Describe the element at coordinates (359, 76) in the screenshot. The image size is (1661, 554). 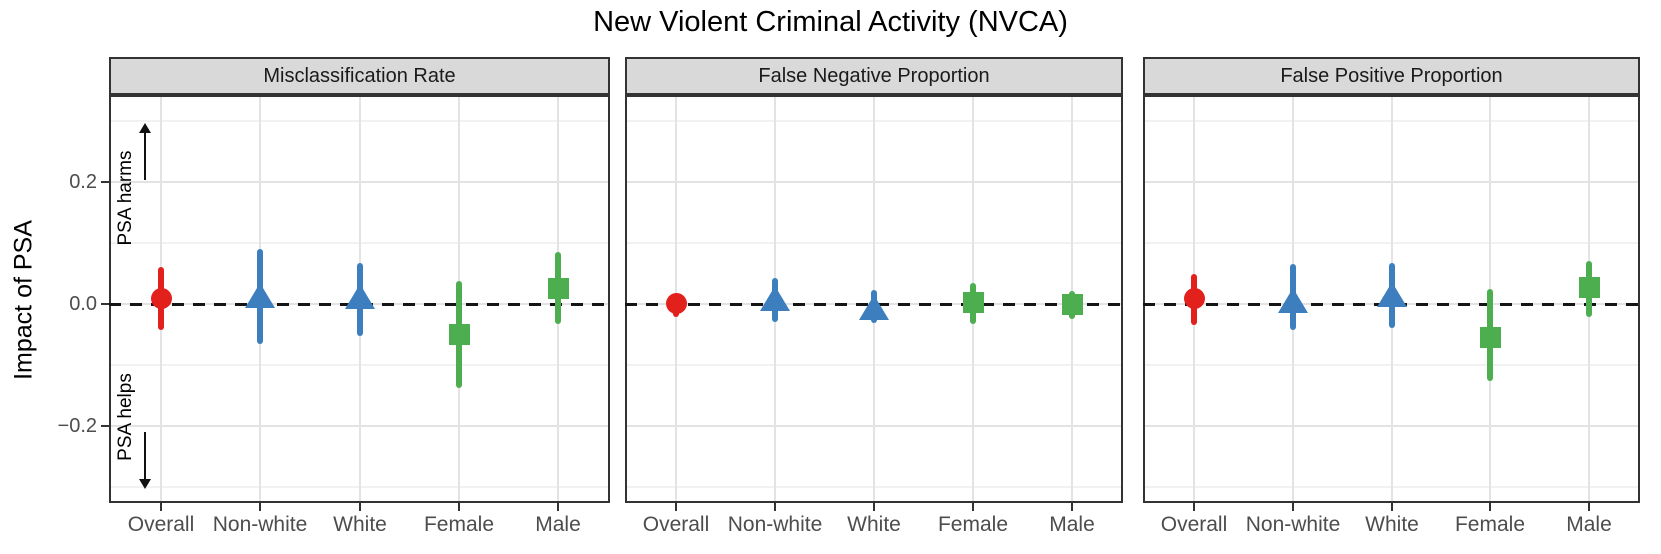
I see `facet-strip-label: Misclassification Rate` at that location.